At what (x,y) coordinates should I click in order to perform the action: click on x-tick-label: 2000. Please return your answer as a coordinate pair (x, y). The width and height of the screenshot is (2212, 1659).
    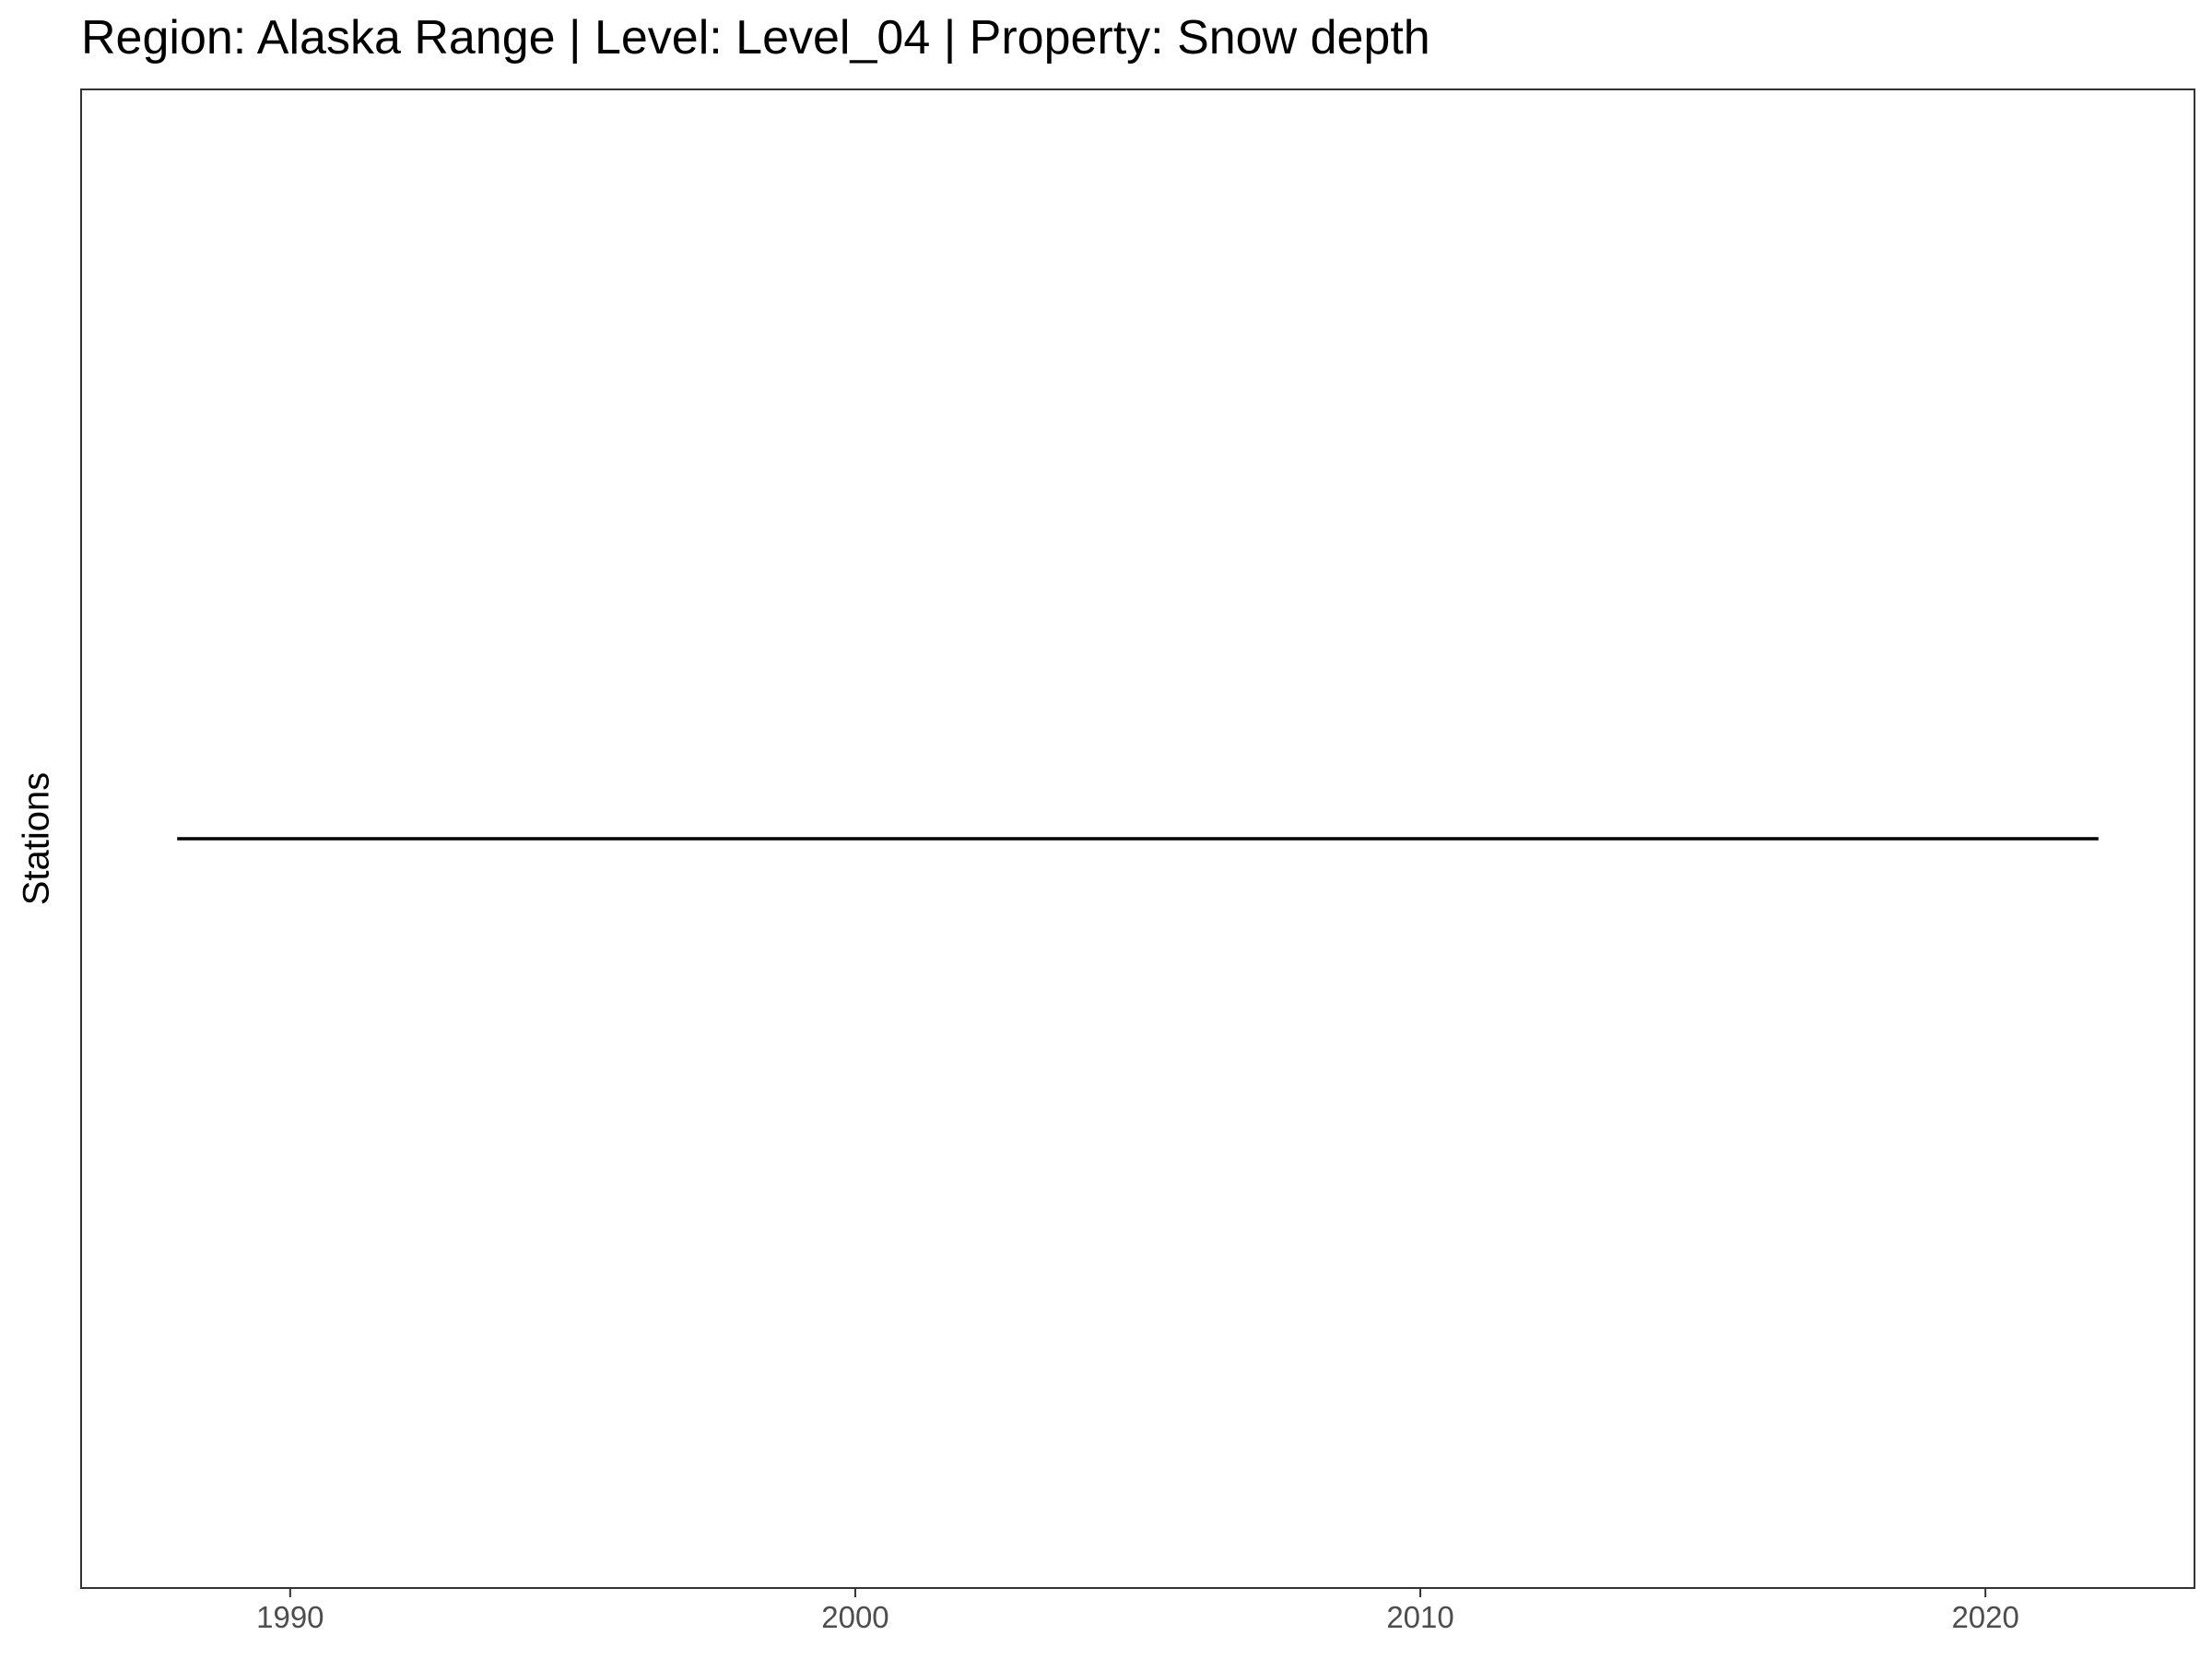
    Looking at the image, I should click on (854, 1617).